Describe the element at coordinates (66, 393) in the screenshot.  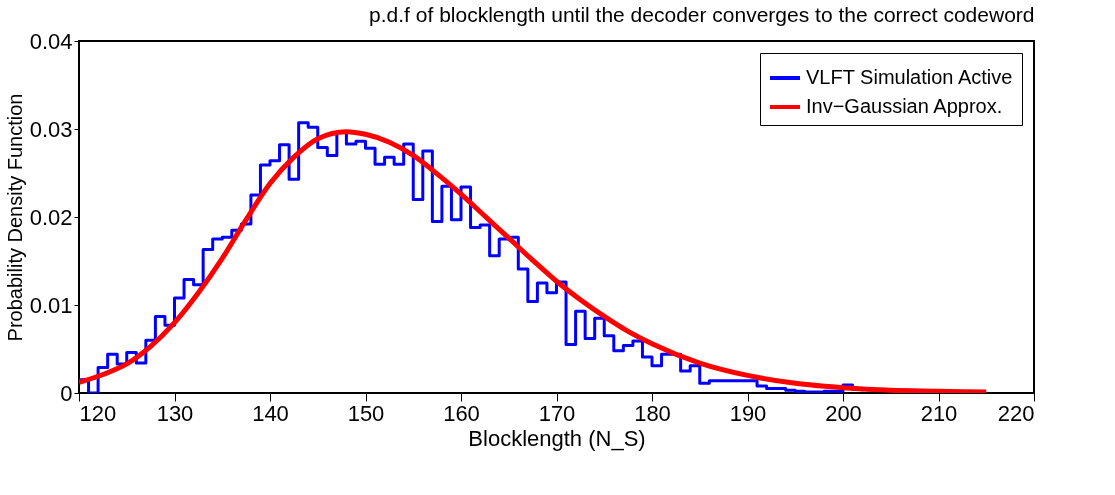
I see `y-tick-label: 0` at that location.